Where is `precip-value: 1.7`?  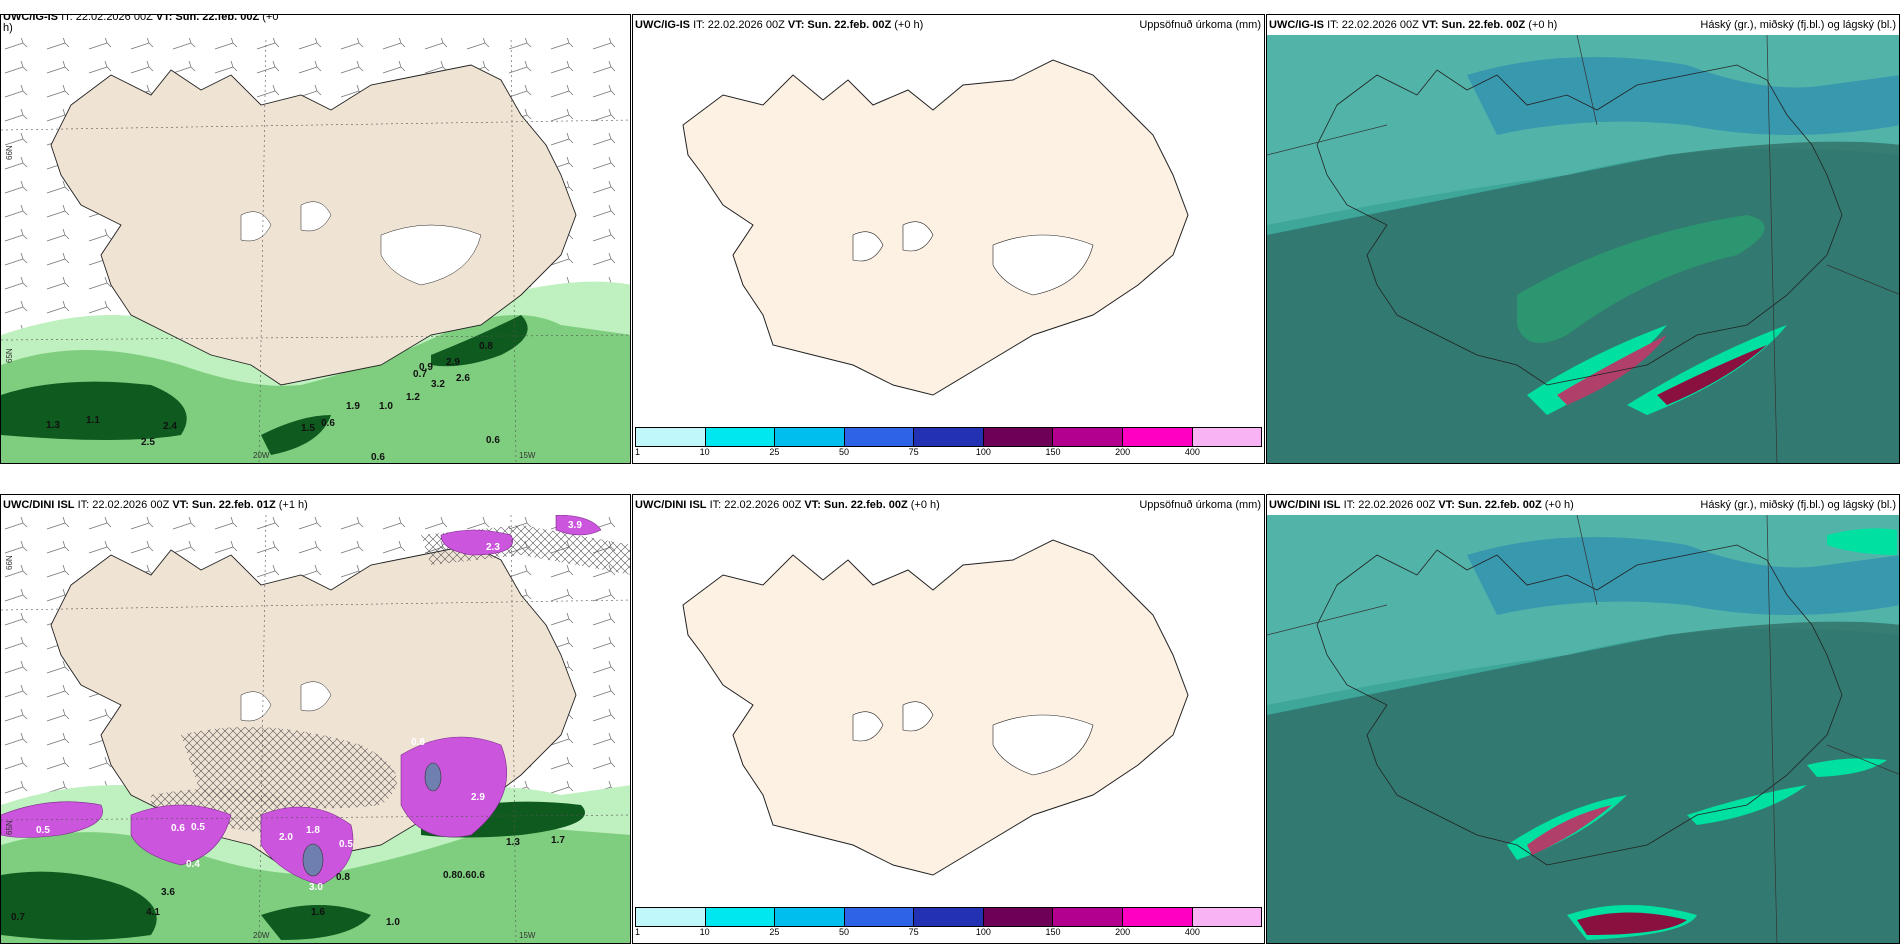 precip-value: 1.7 is located at coordinates (558, 840).